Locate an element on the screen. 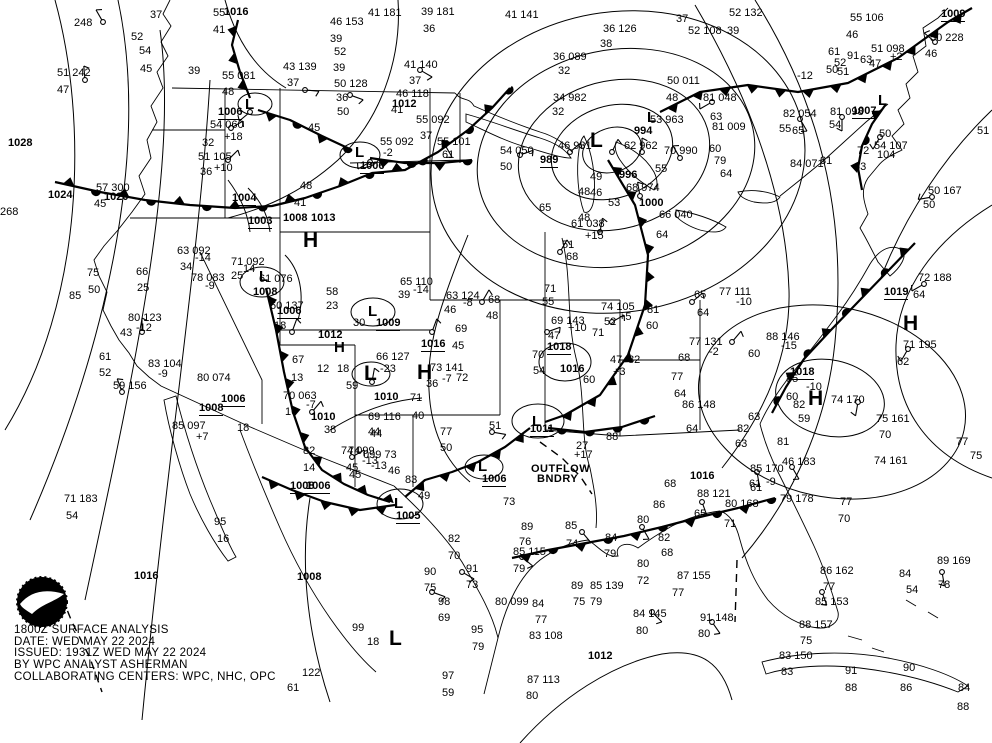  station-plot: 58 is located at coordinates (332, 292).